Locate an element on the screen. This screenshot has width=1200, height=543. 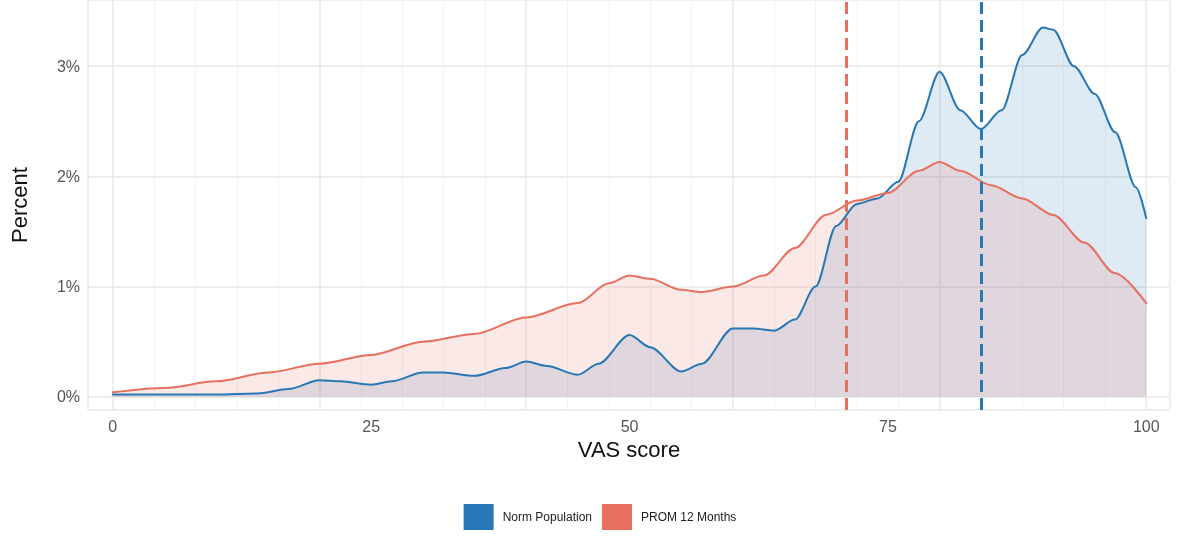
y-tick-label: 2% is located at coordinates (68, 176).